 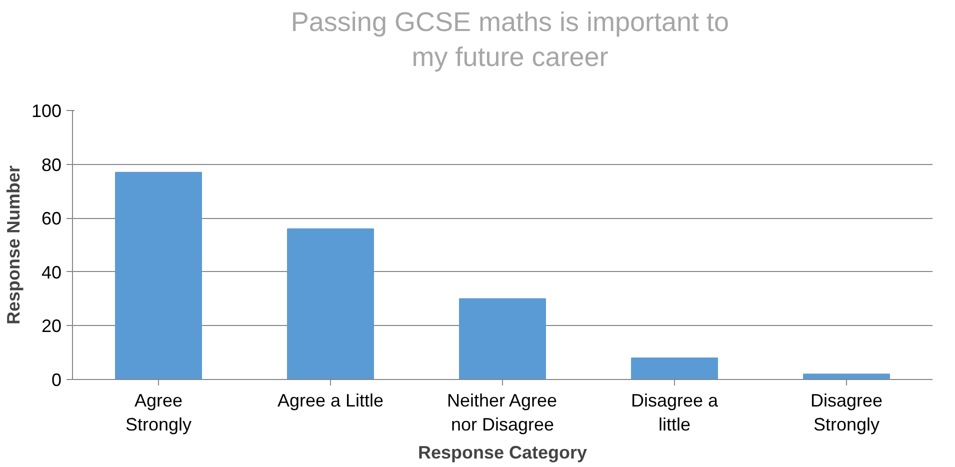 What do you see at coordinates (158, 412) in the screenshot?
I see `x-tick-label: Agree Strongly` at bounding box center [158, 412].